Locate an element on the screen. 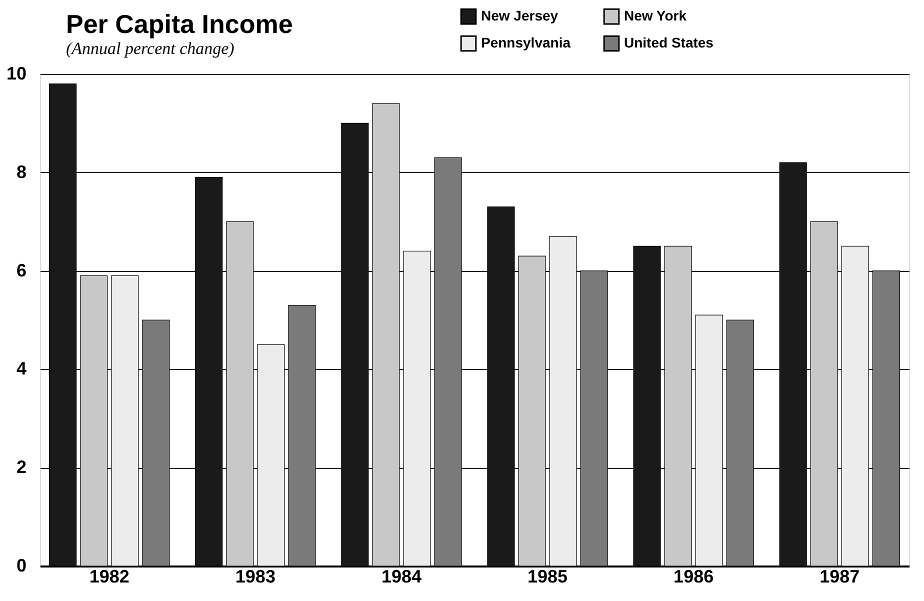 The height and width of the screenshot is (601, 924). x-tick-label: 1983 is located at coordinates (255, 576).